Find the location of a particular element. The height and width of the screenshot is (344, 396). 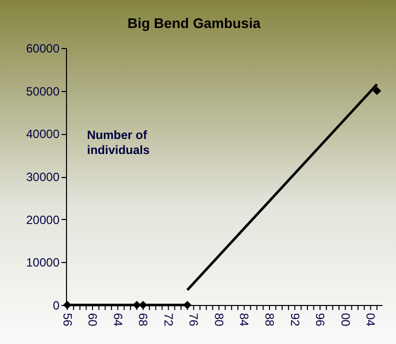

y-tick-label: 60000 is located at coordinates (43, 49).